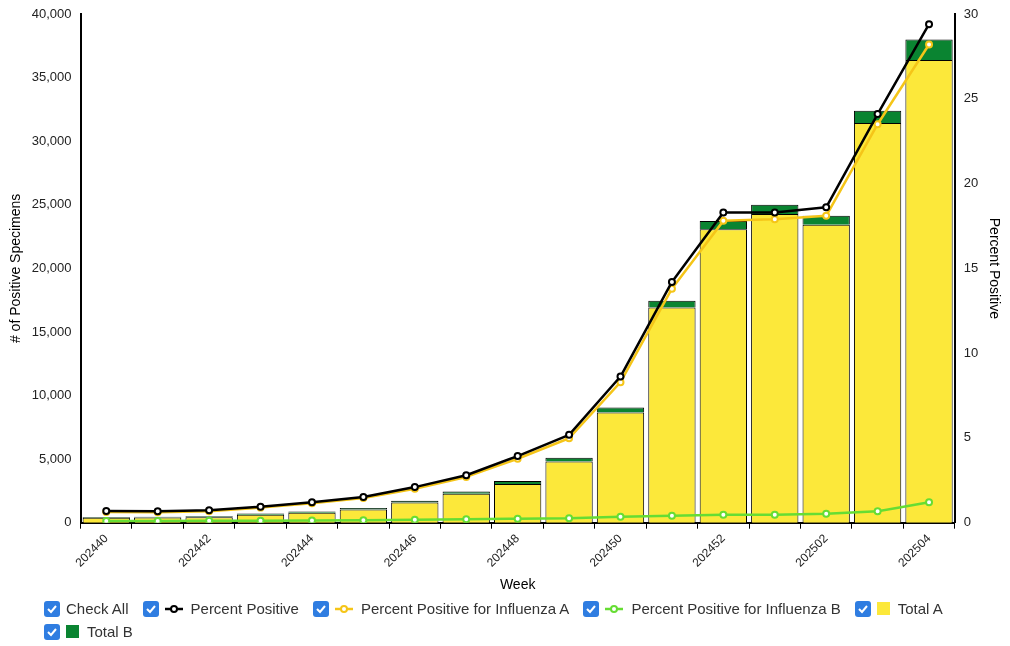  What do you see at coordinates (51, 204) in the screenshot?
I see `y-tick-label: 25,000` at bounding box center [51, 204].